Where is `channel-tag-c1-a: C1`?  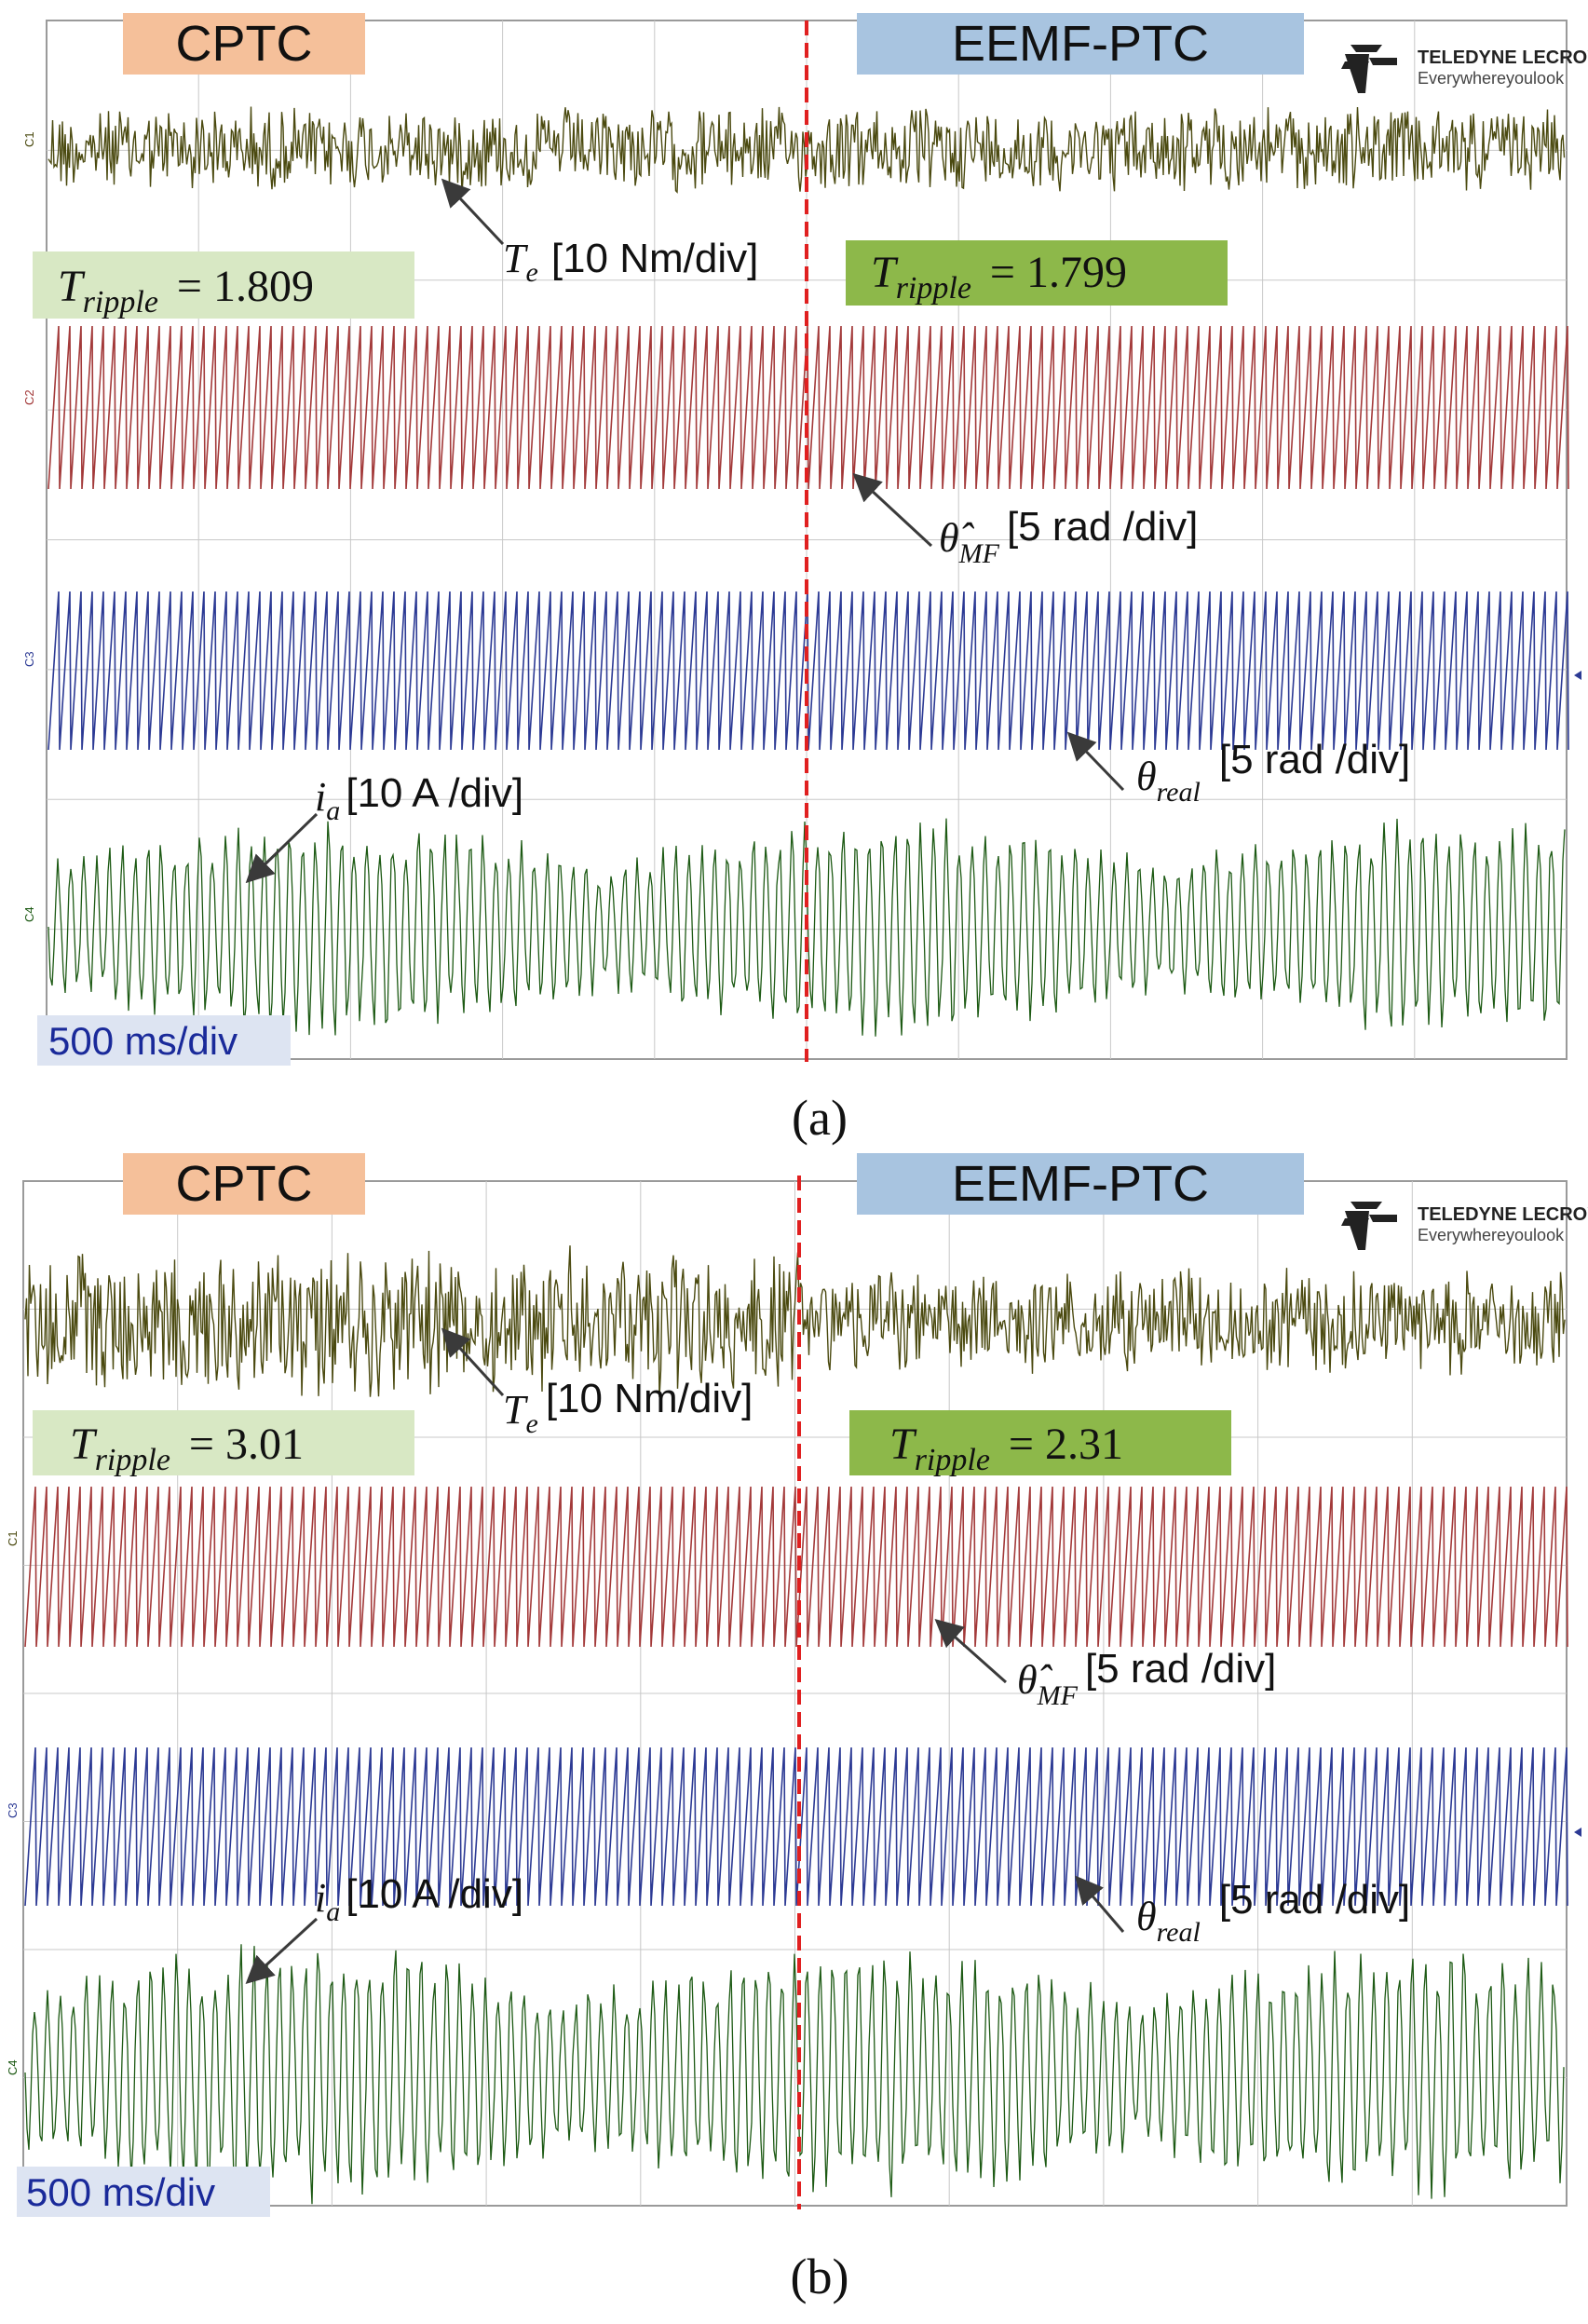
channel-tag-c1-a: C1 is located at coordinates (29, 139).